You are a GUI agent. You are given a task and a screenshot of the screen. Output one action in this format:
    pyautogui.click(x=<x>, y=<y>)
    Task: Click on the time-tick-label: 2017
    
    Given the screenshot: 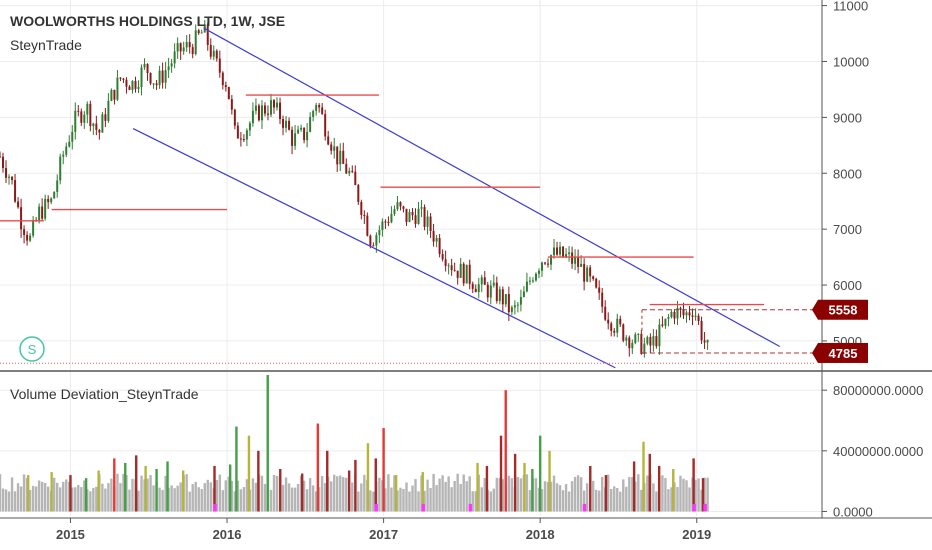 What is the action you would take?
    pyautogui.click(x=383, y=534)
    